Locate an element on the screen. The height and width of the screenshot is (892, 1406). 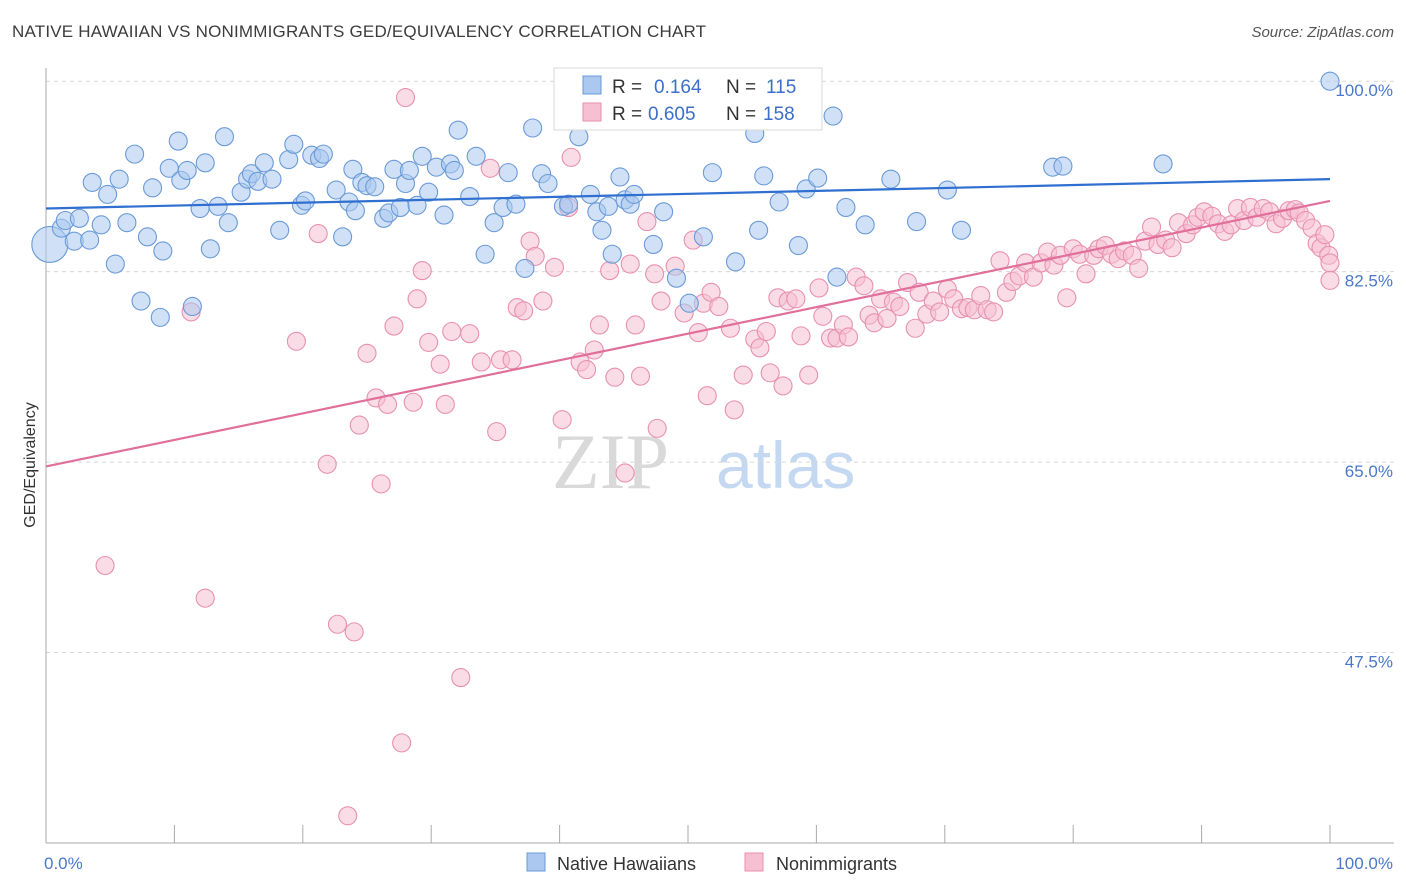
legend-r-value-1: 0.164 is located at coordinates (678, 87).